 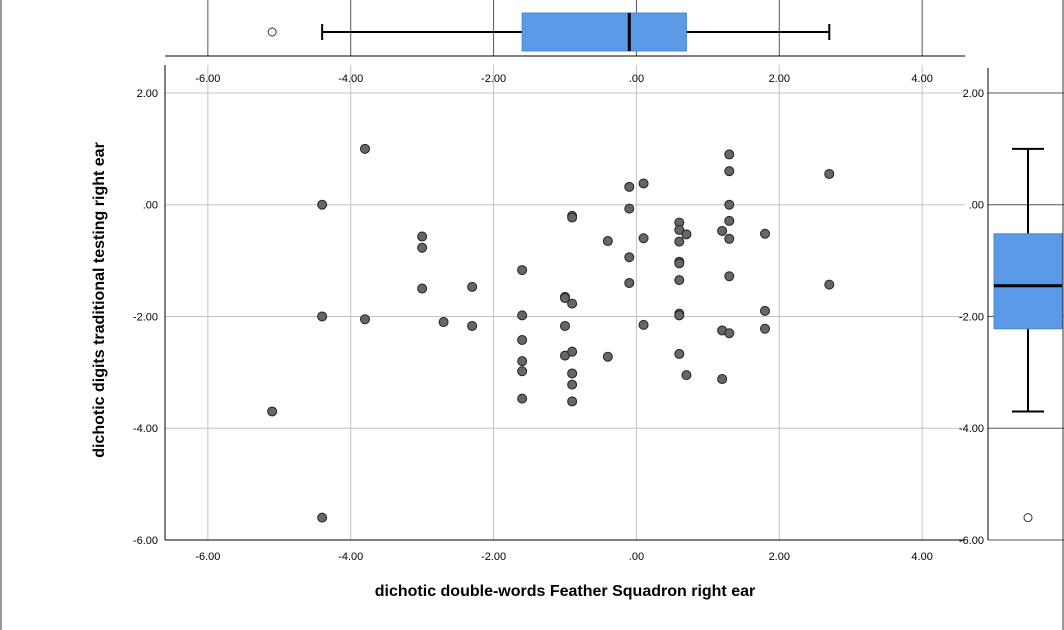 What do you see at coordinates (145, 429) in the screenshot?
I see `y-tick-label: -4.00` at bounding box center [145, 429].